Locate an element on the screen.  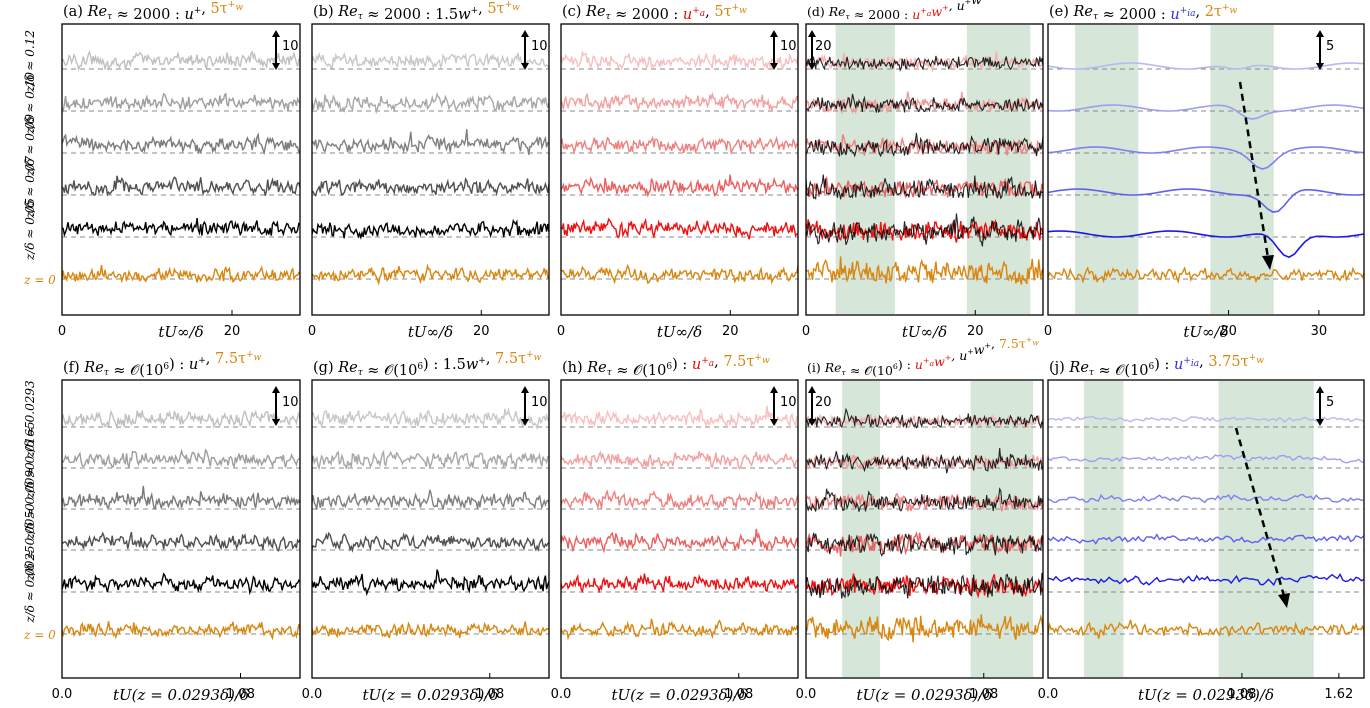
panel-title-f: (f) Reτ ≈ 𝒪(106) : u+, 7.5τ+w is located at coordinates (162, 364).